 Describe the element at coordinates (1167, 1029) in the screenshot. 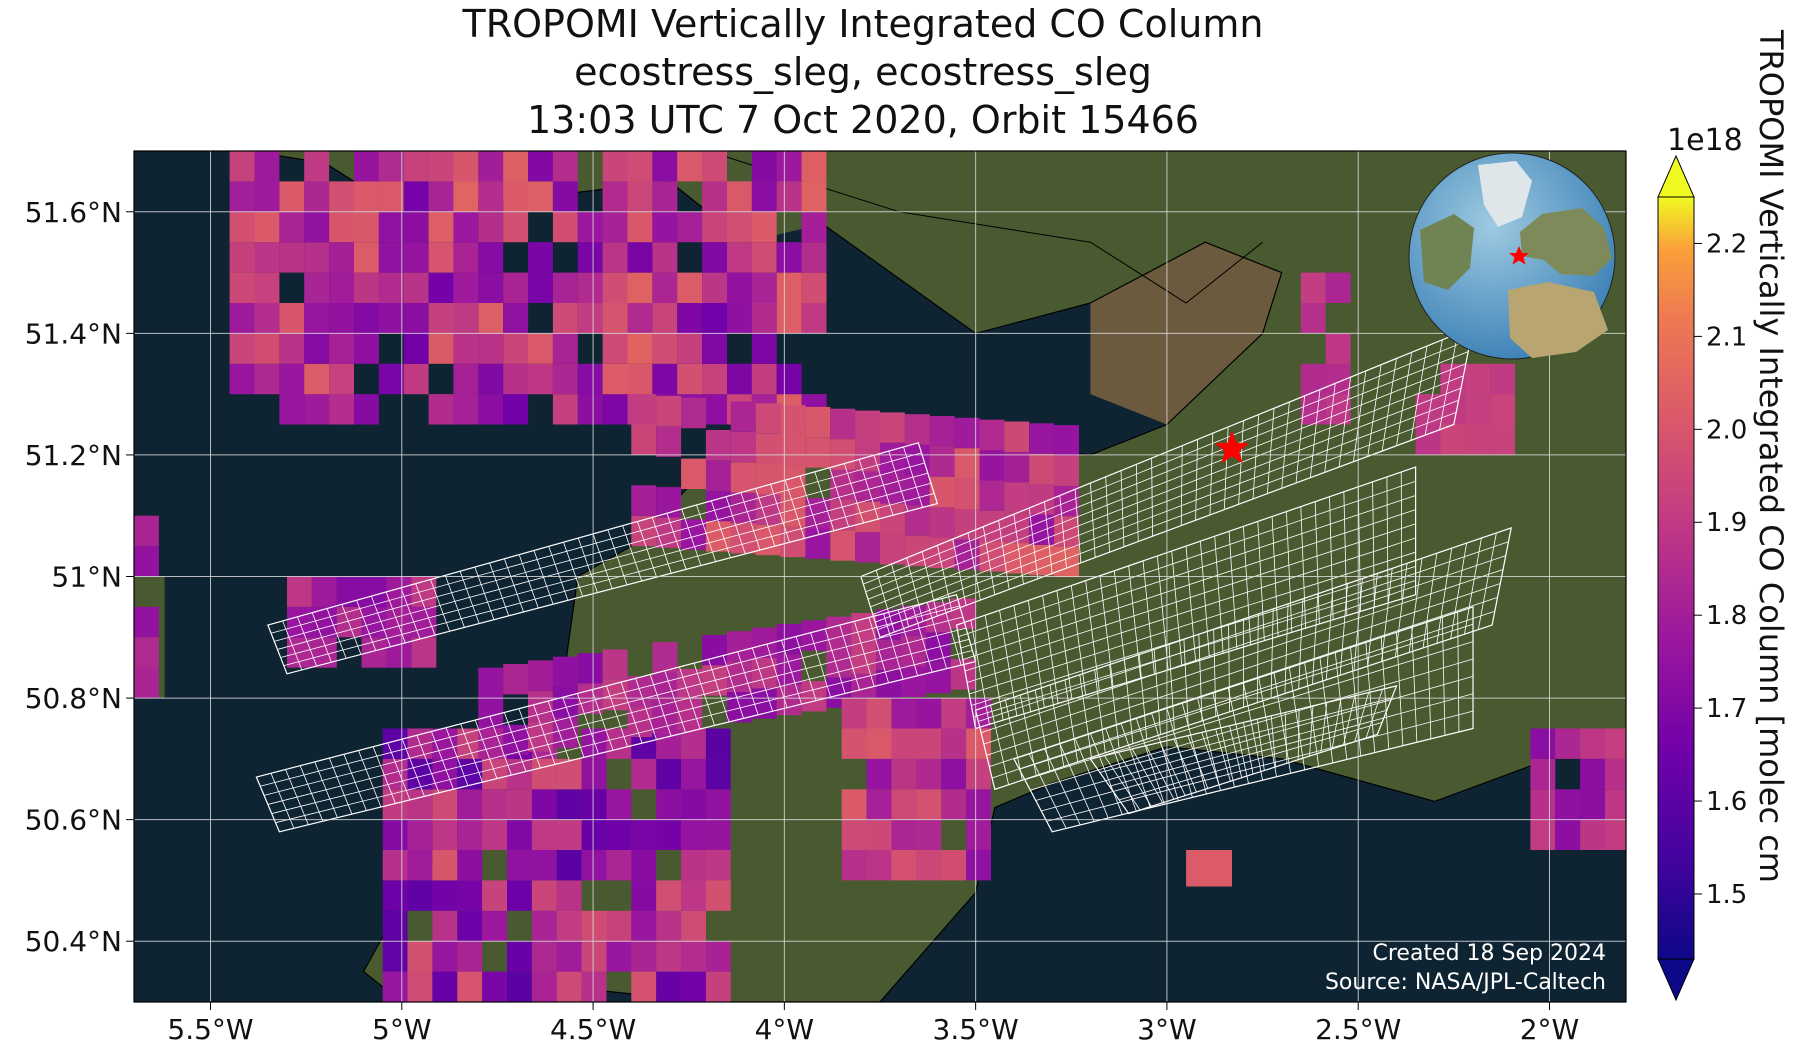

I see `tick-label-lon: 3°W` at that location.